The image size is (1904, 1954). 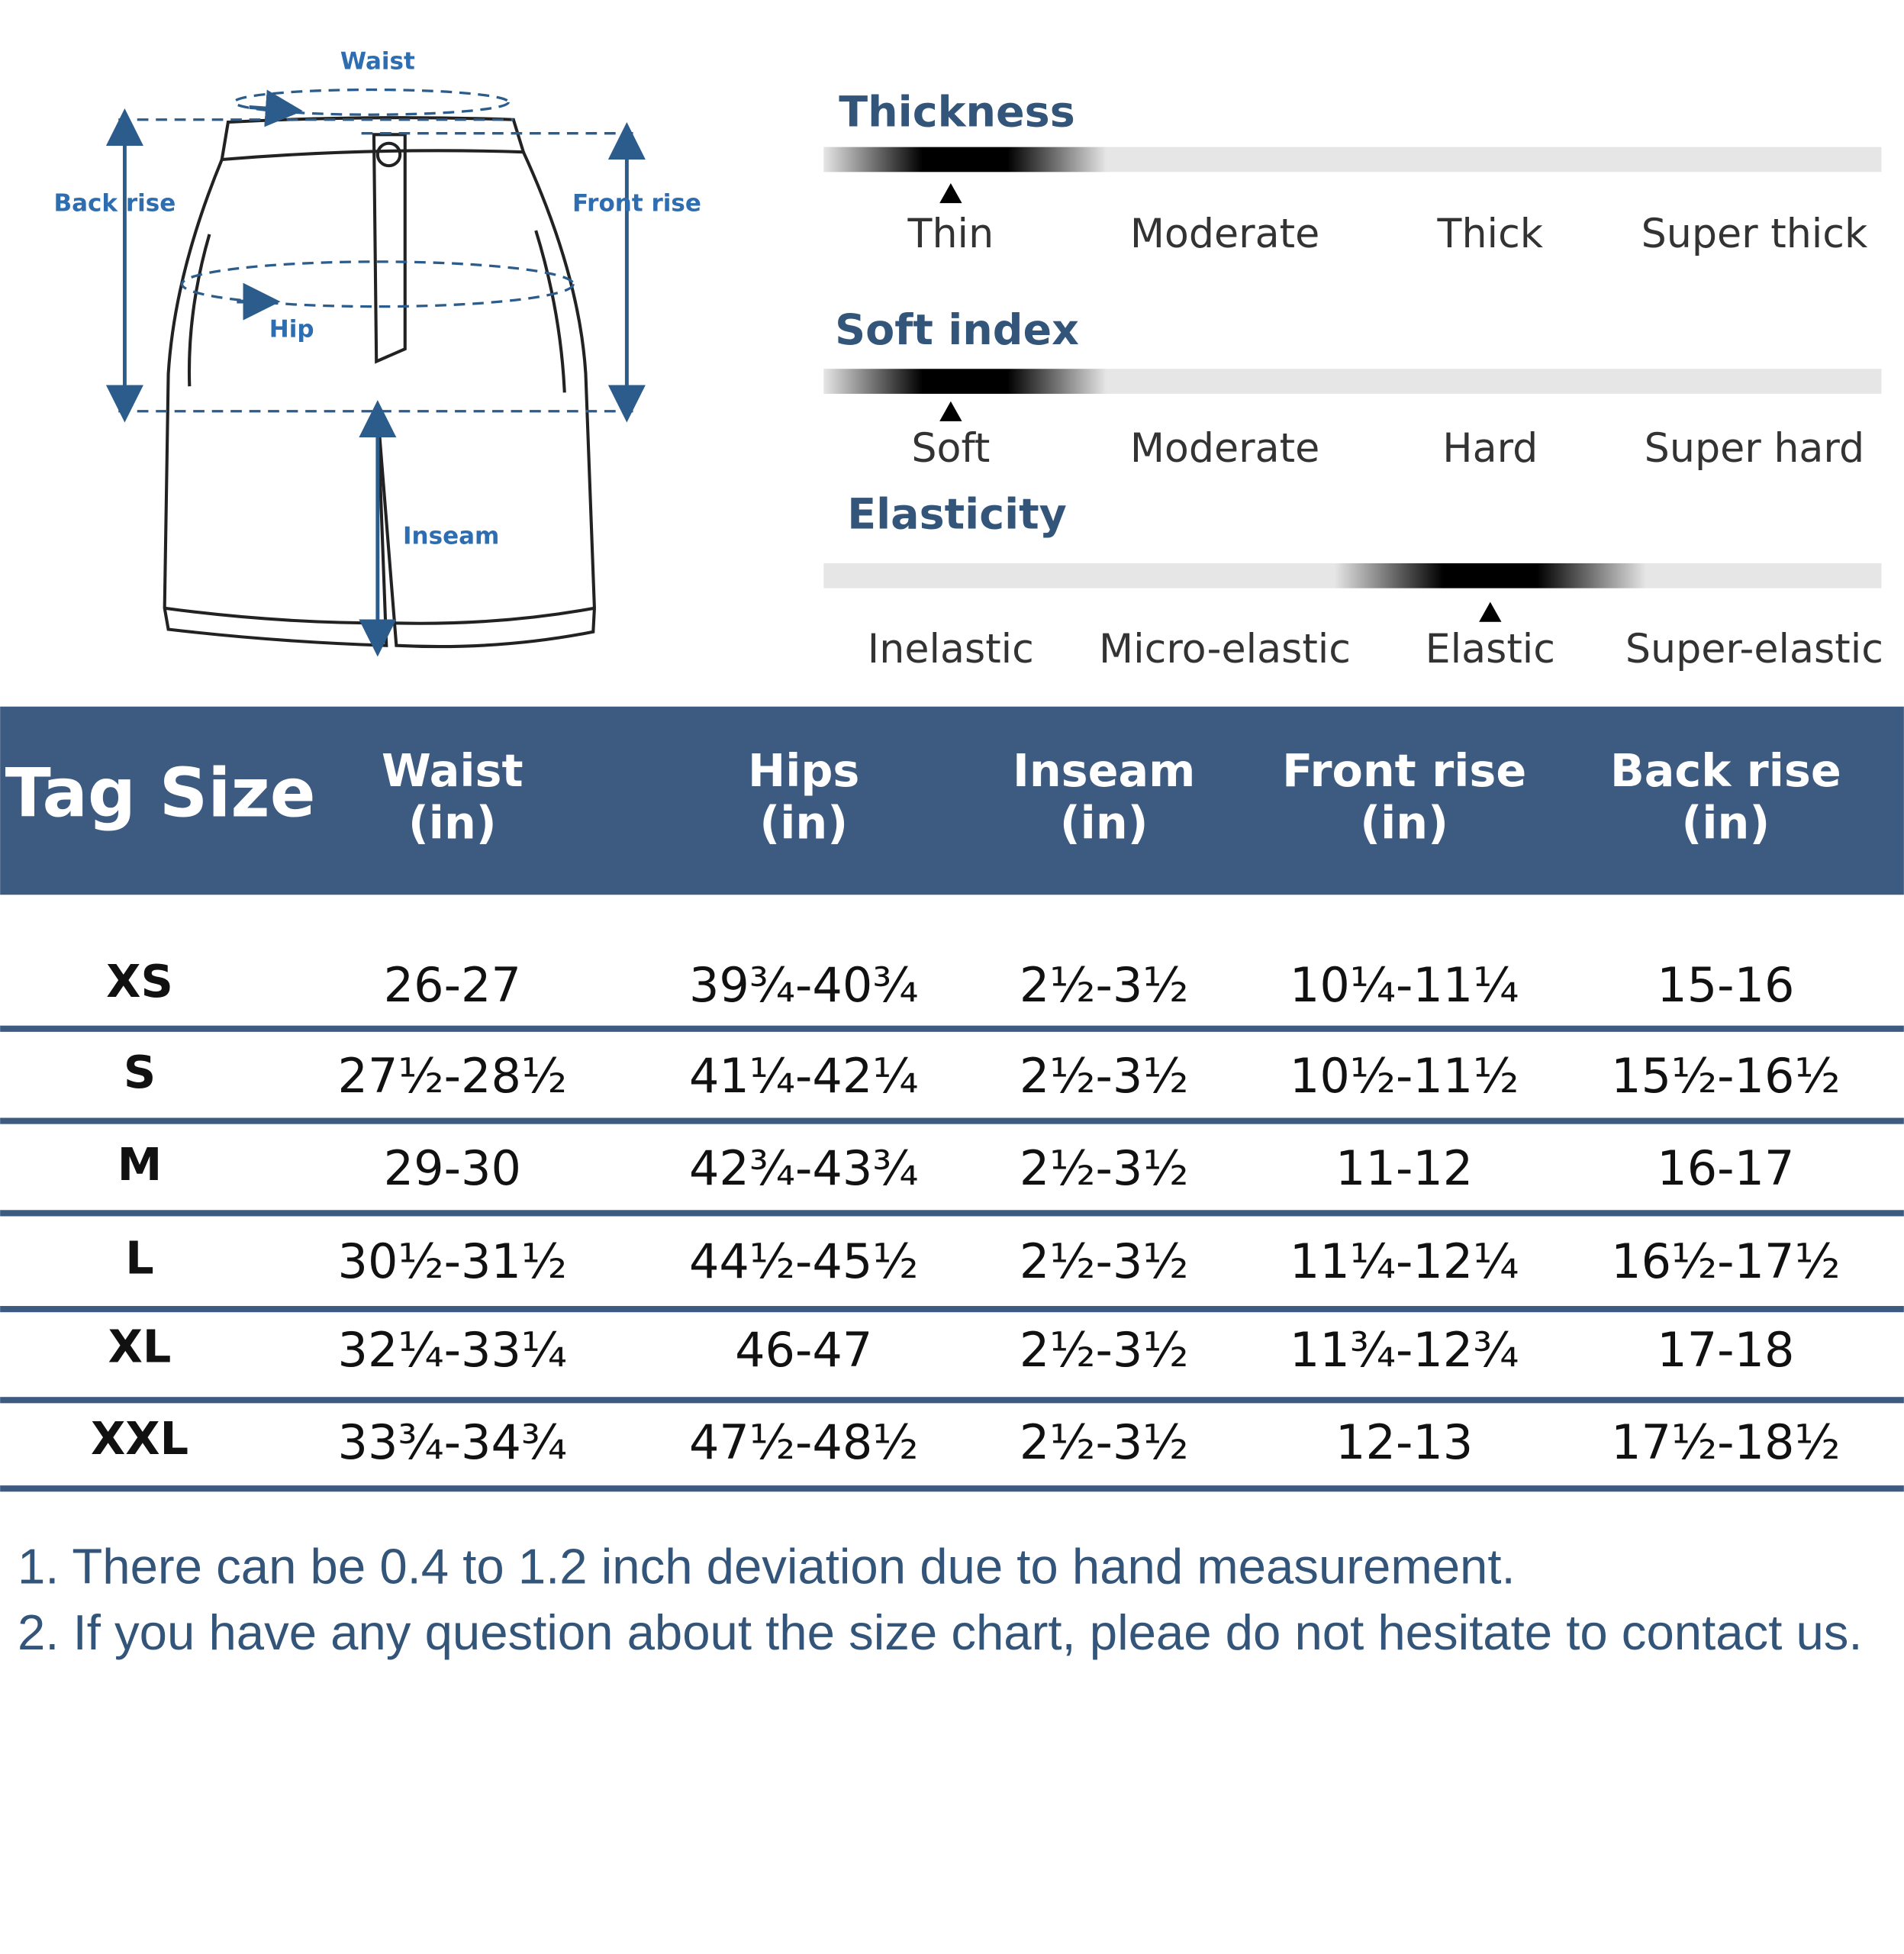 I want to click on size-cell: M, so click(x=140, y=1164).